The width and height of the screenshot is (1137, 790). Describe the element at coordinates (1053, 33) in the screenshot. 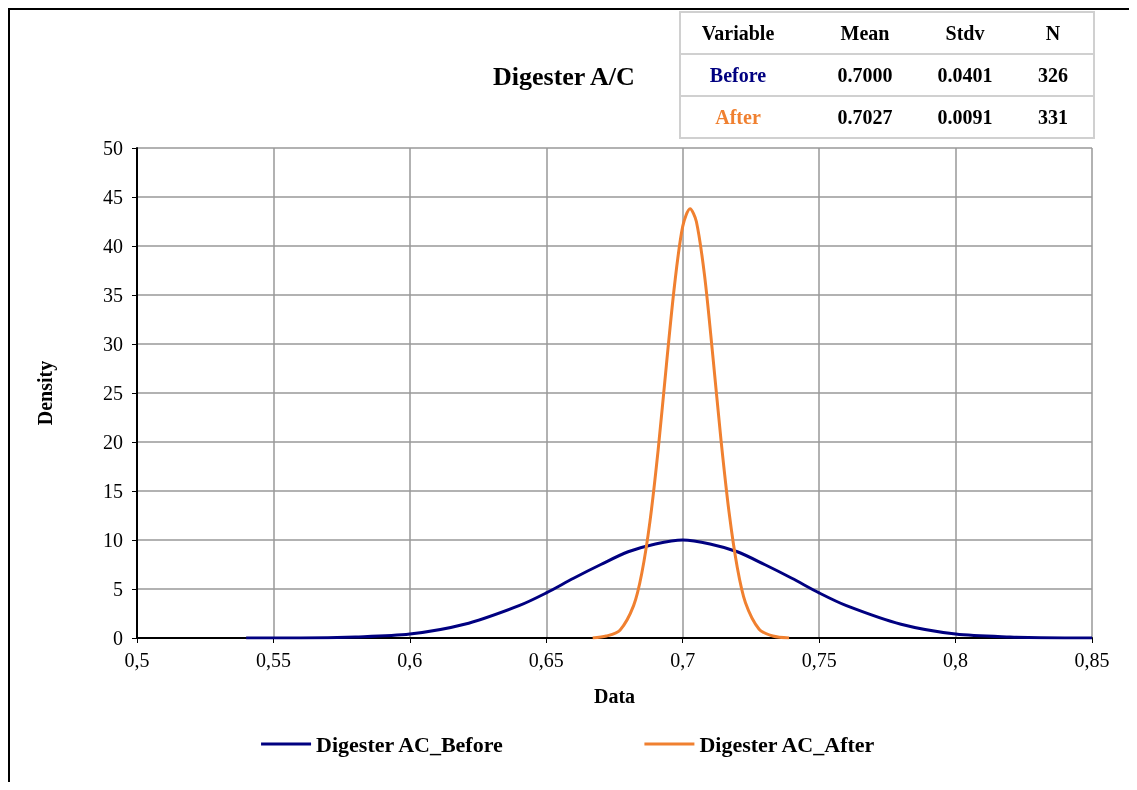

I see `text: N` at that location.